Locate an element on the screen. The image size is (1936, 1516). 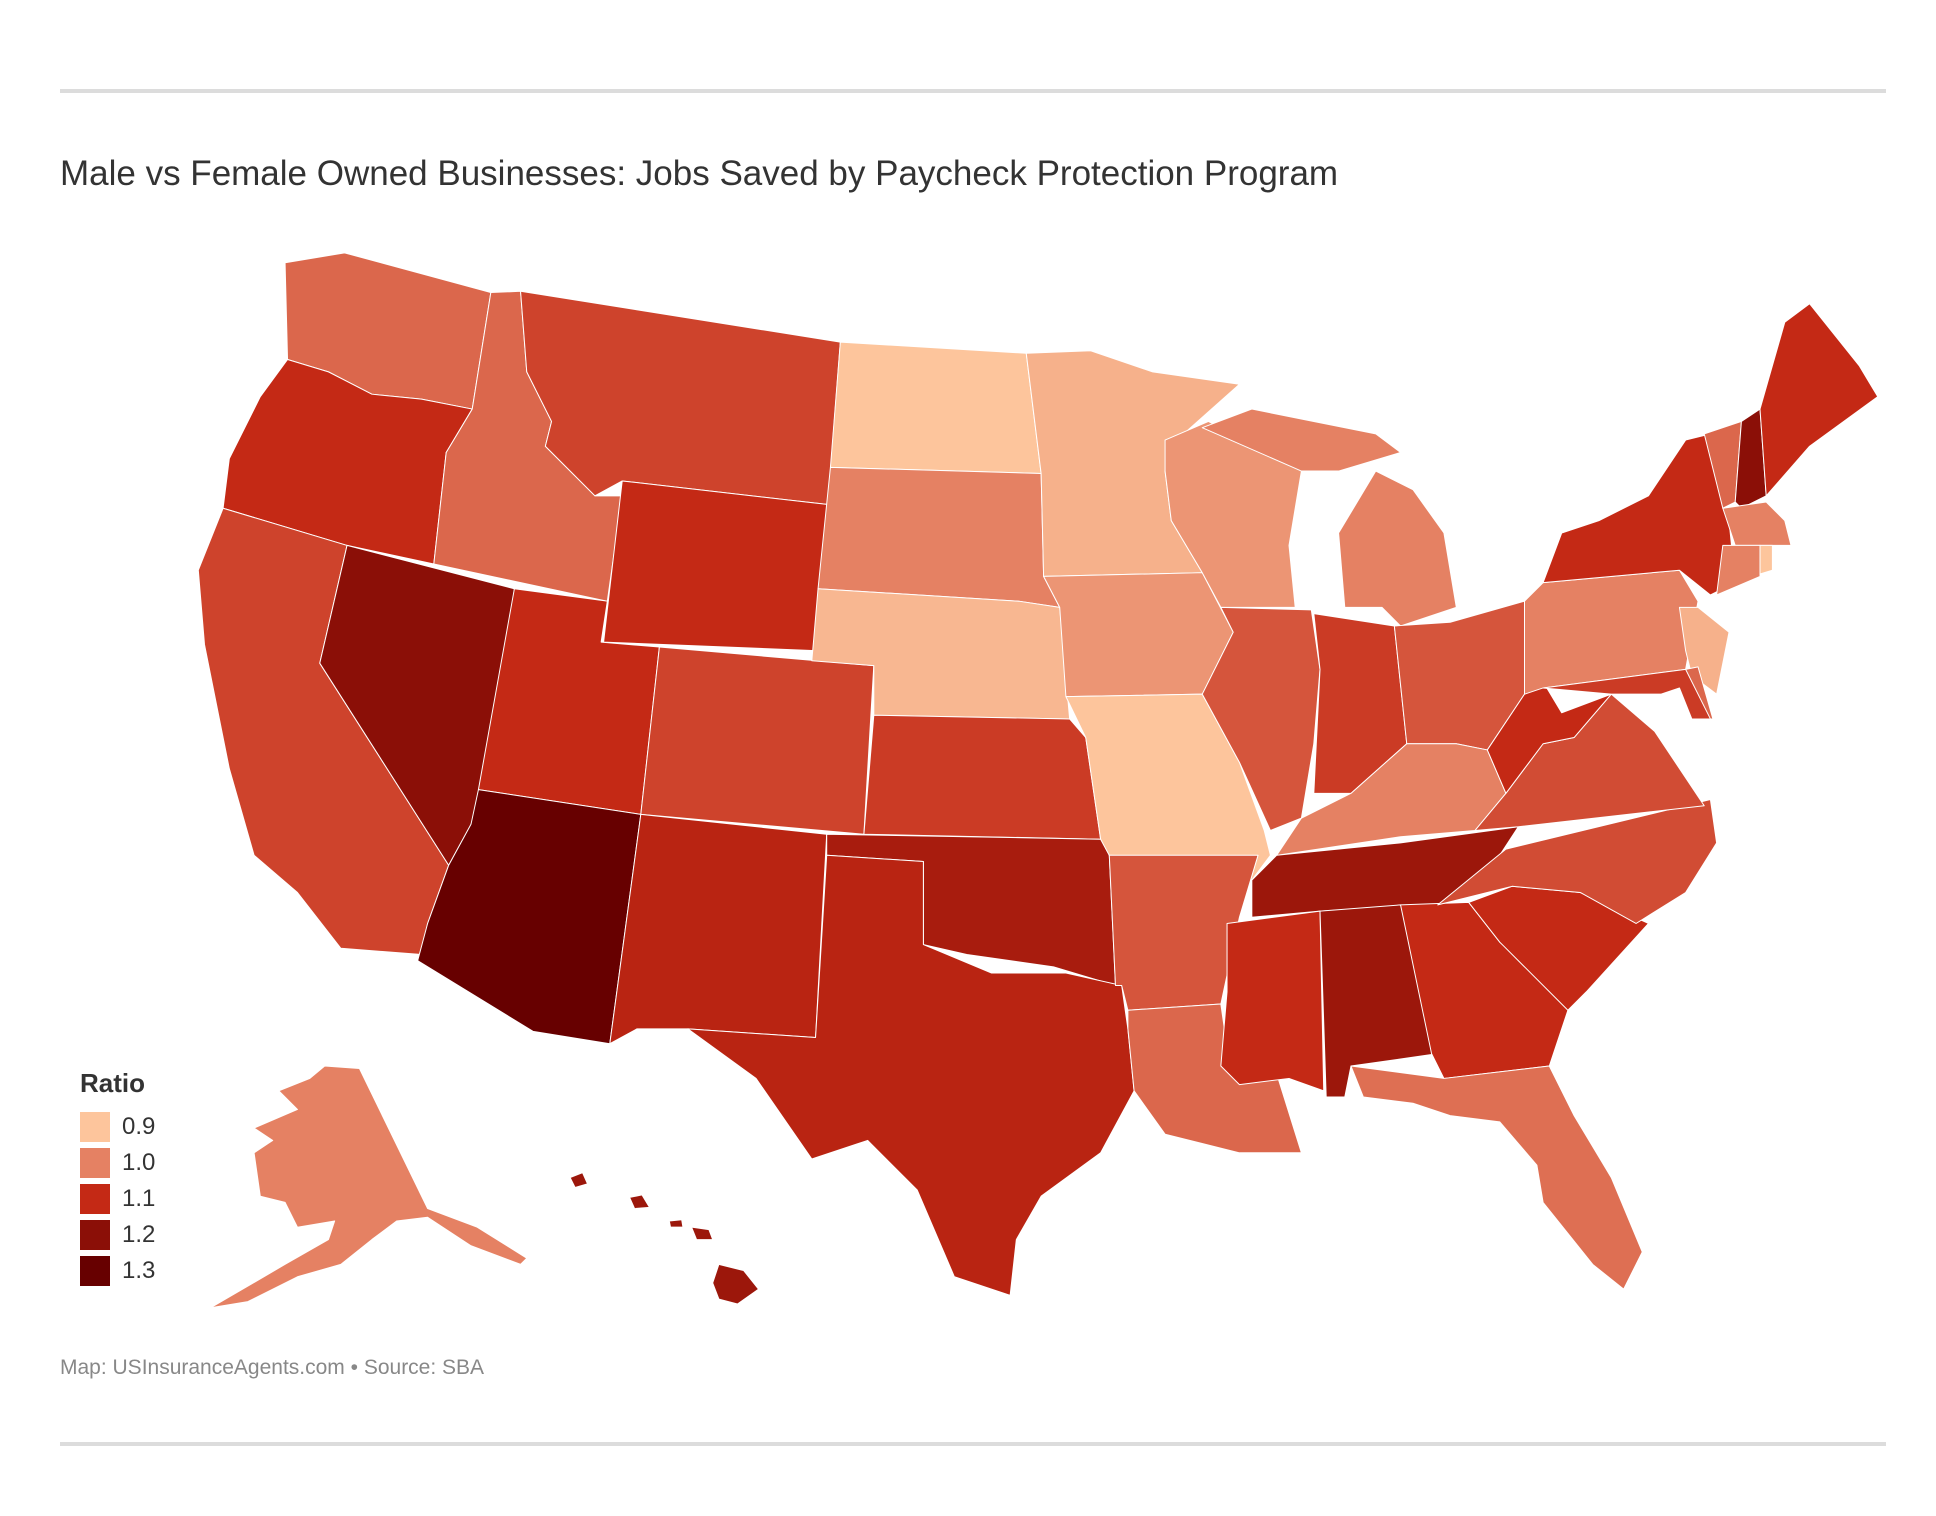
state-nm is located at coordinates (718, 929).